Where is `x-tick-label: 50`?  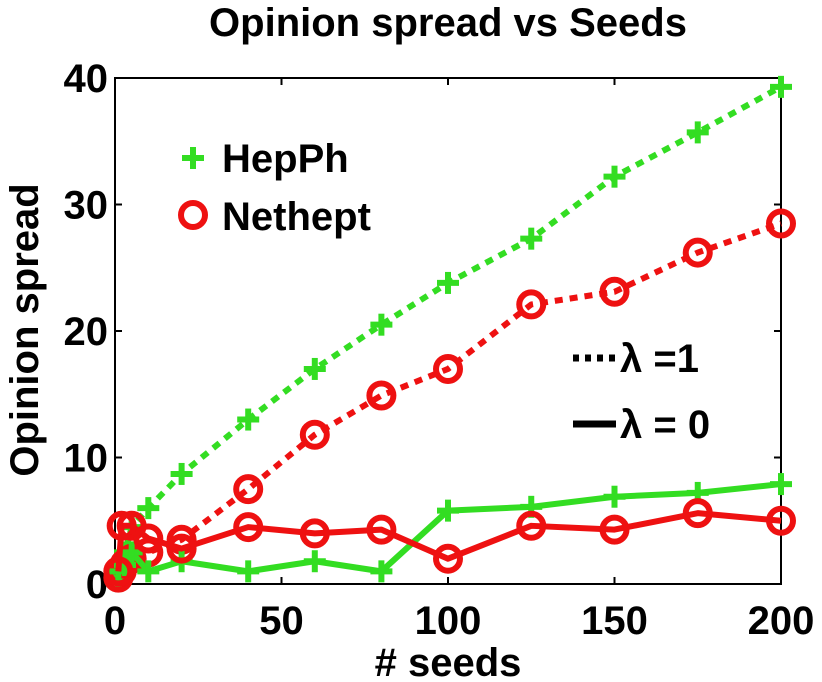
x-tick-label: 50 is located at coordinates (281, 621).